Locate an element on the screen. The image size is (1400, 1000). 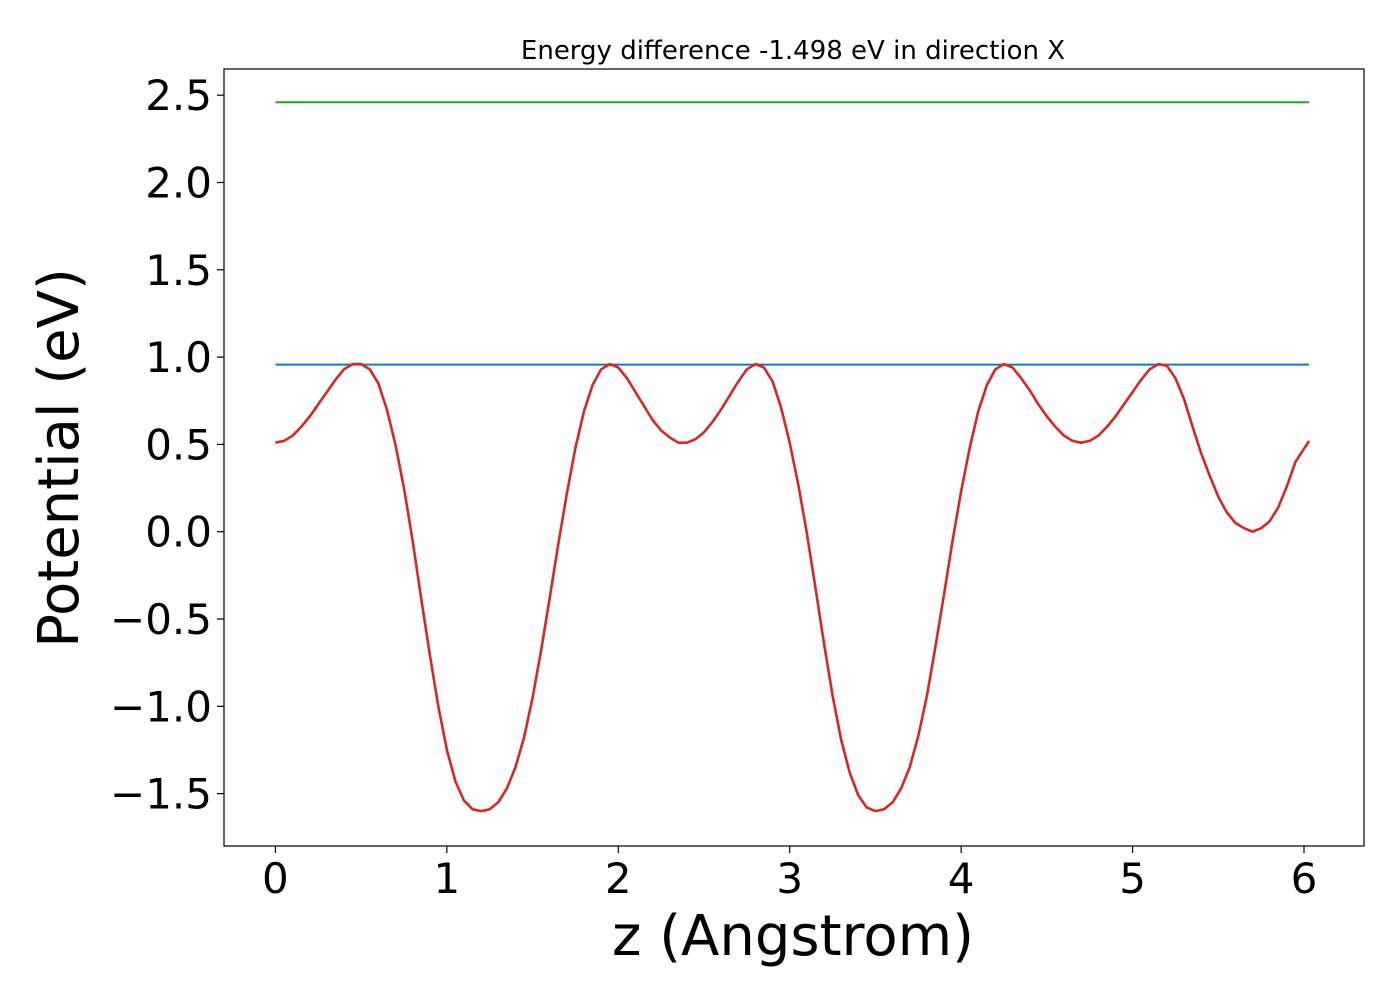
x-tick-label: 3 is located at coordinates (789, 878).